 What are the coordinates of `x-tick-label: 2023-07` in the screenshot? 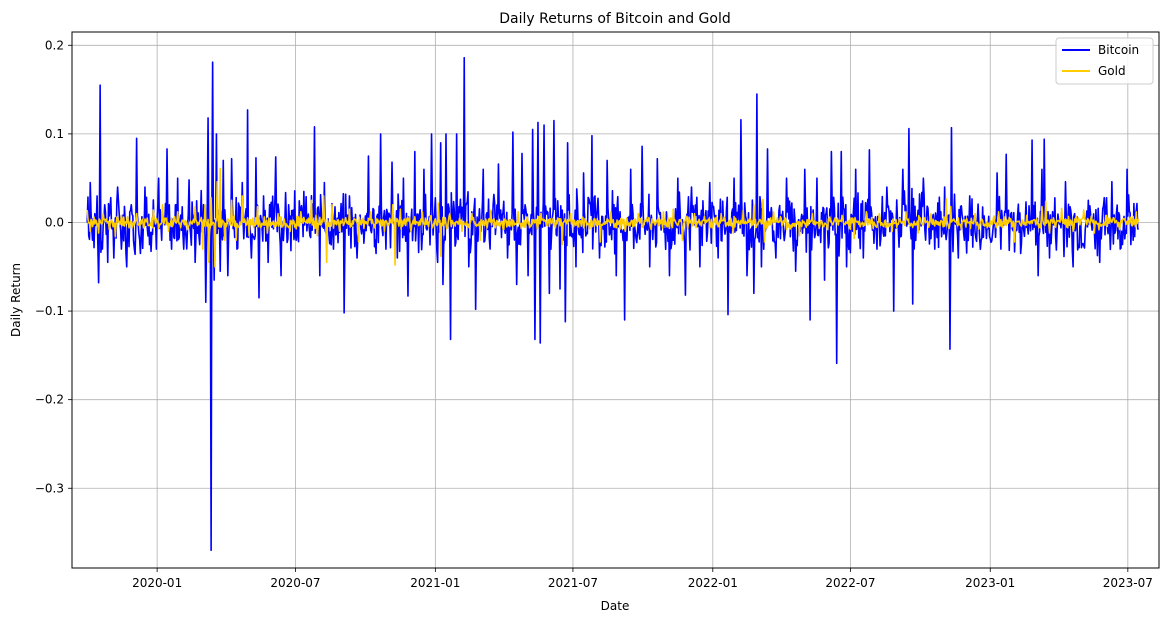 It's located at (1128, 583).